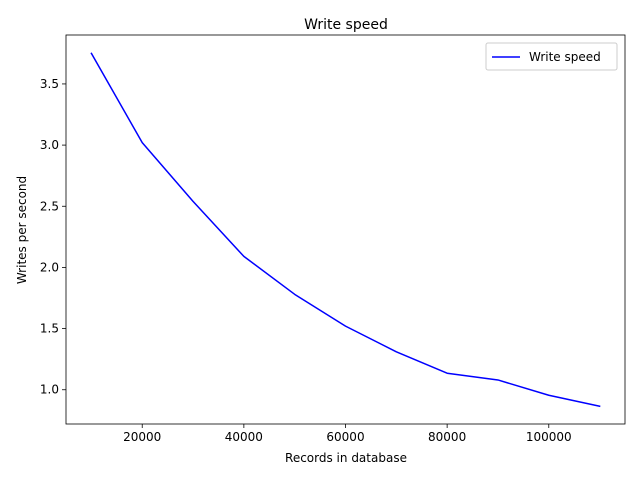 This screenshot has width=640, height=480. I want to click on legend-box, so click(551, 56).